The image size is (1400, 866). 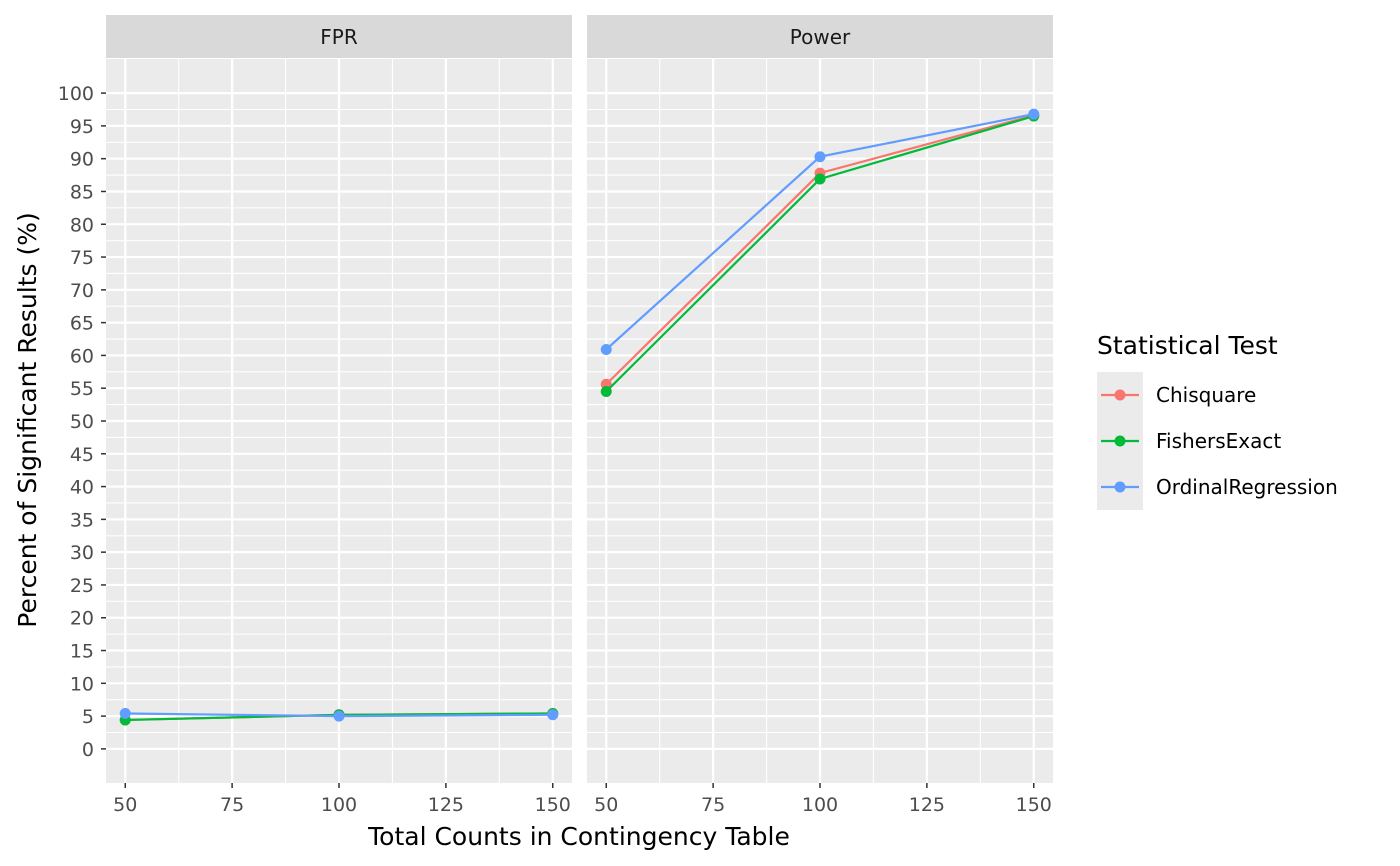 I want to click on y-tick-label: 75, so click(x=82, y=258).